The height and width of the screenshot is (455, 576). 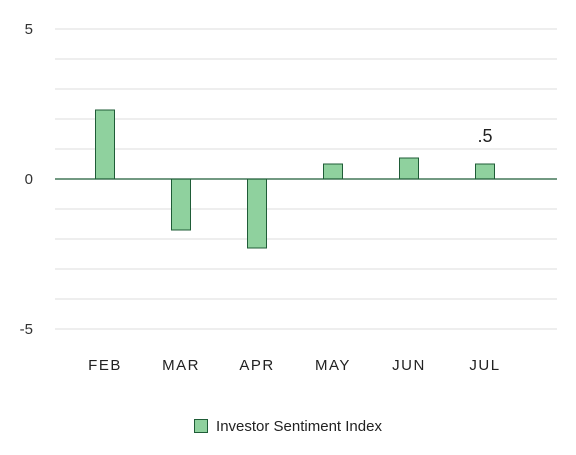 What do you see at coordinates (484, 365) in the screenshot?
I see `x-tick-label: JUL` at bounding box center [484, 365].